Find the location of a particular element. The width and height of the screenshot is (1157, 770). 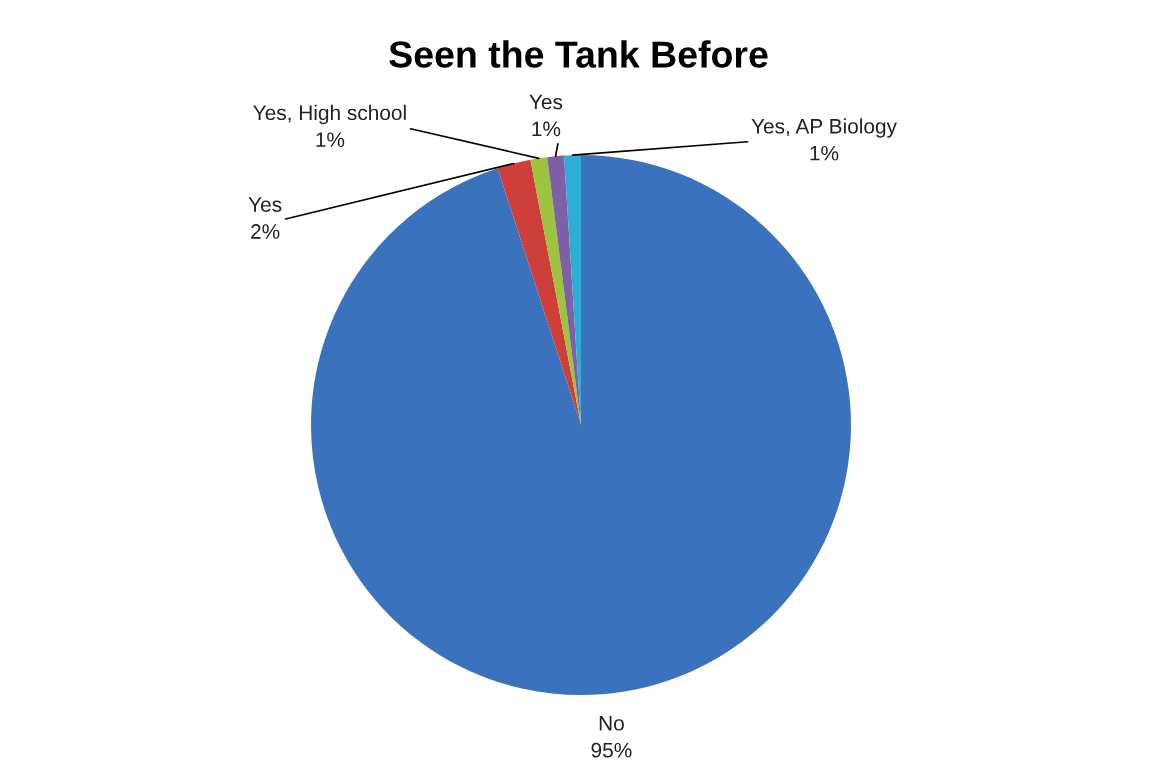

slice-label: Yes, AP Biology is located at coordinates (824, 128).